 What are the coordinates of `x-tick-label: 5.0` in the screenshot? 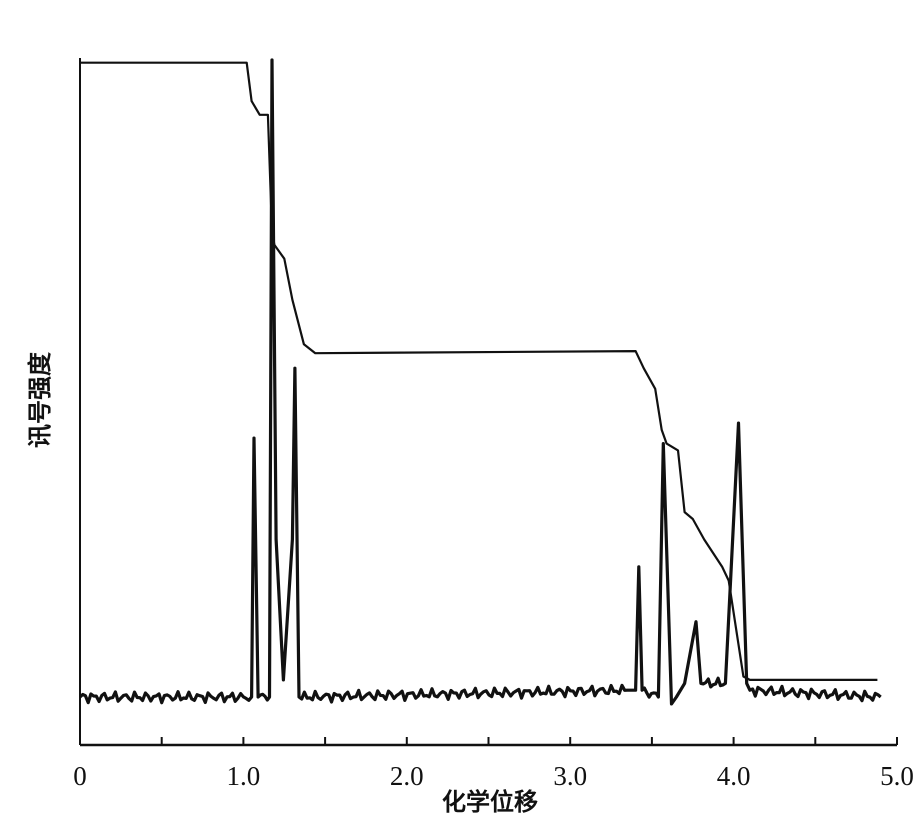 It's located at (897, 776).